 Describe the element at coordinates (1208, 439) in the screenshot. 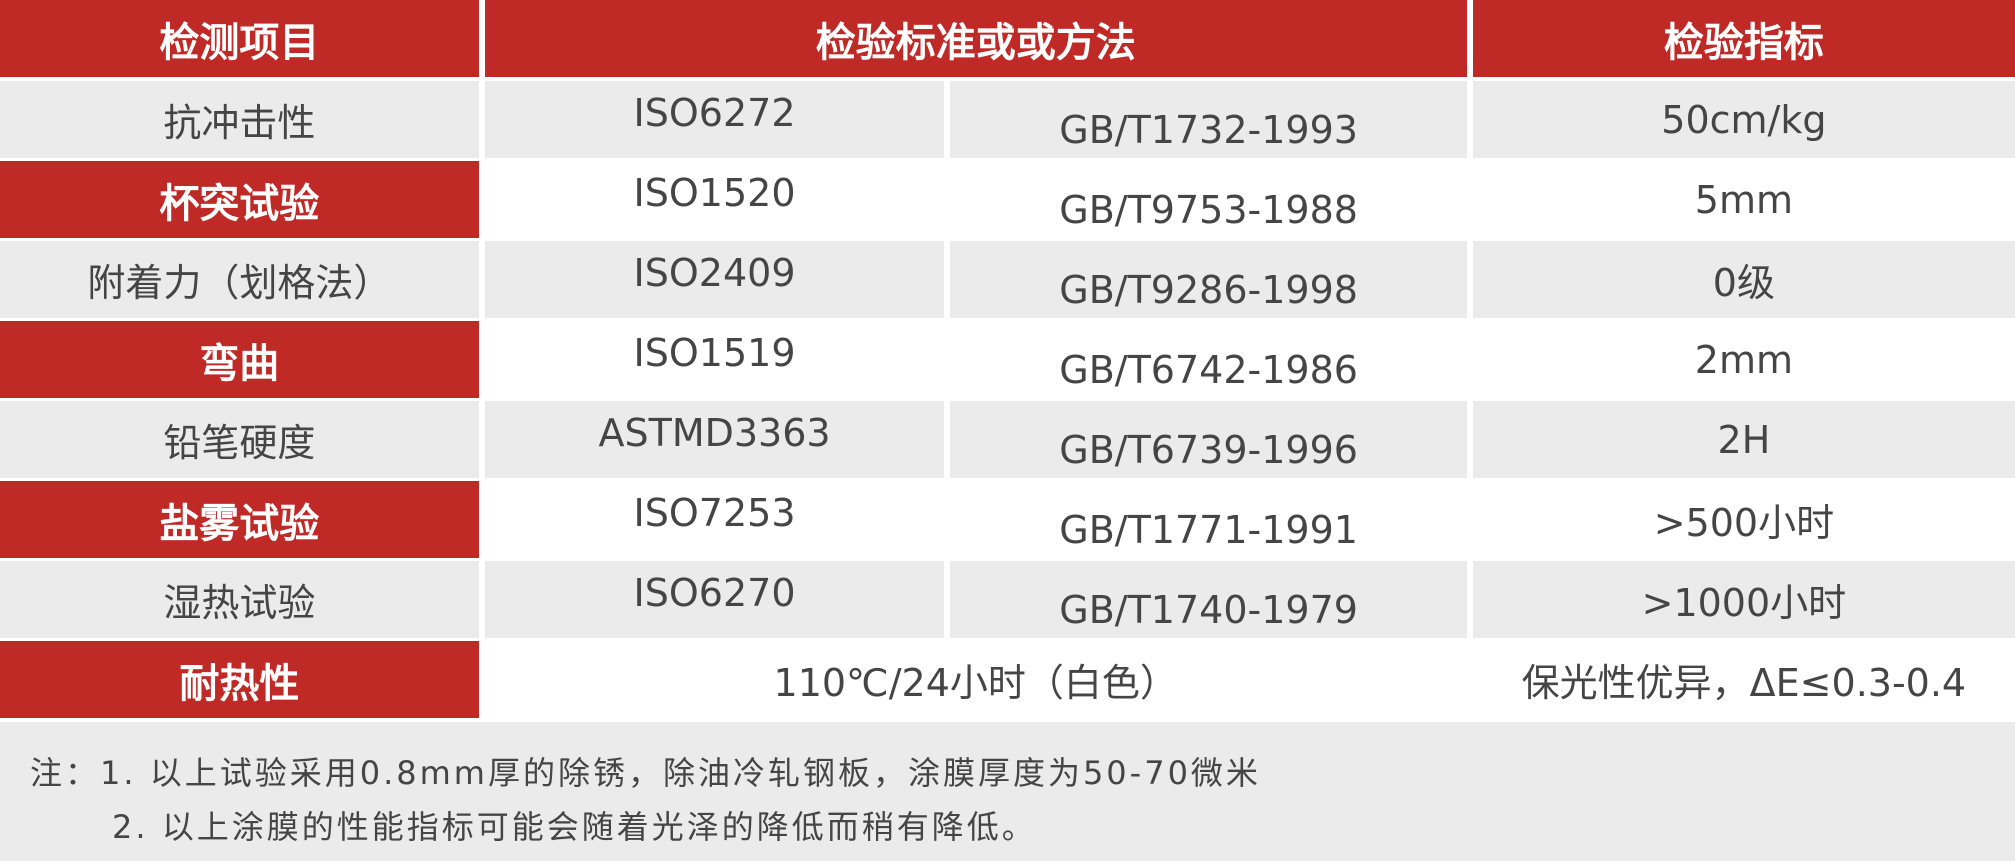

I see `gb-cell: GB/T6739-1996` at that location.